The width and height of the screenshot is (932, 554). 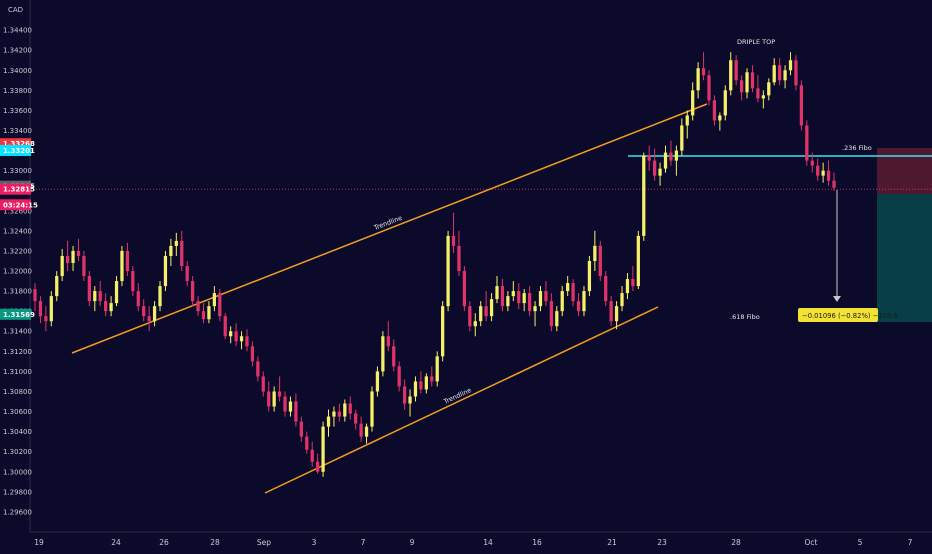 What do you see at coordinates (17, 472) in the screenshot?
I see `y-tick-label: 1.30000` at bounding box center [17, 472].